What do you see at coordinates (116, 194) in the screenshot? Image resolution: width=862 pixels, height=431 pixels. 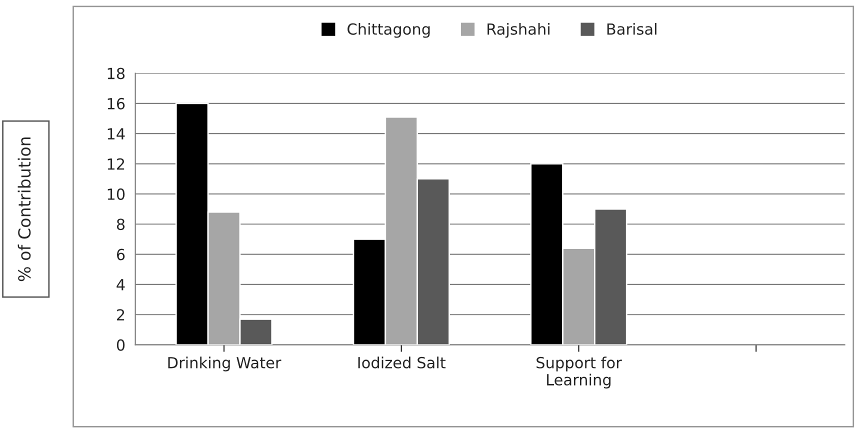 I see `y-tick-label: 10` at bounding box center [116, 194].